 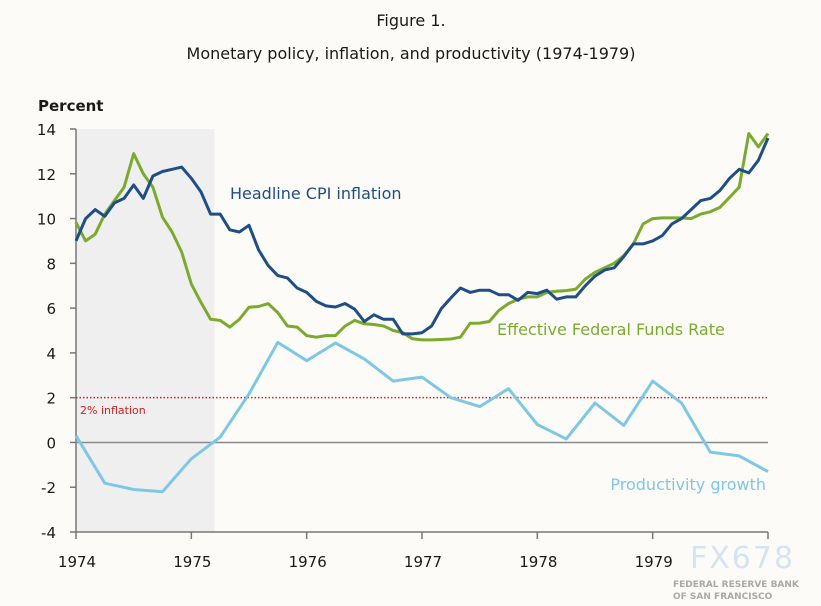 I want to click on y-tick-label: 8, so click(x=51, y=264).